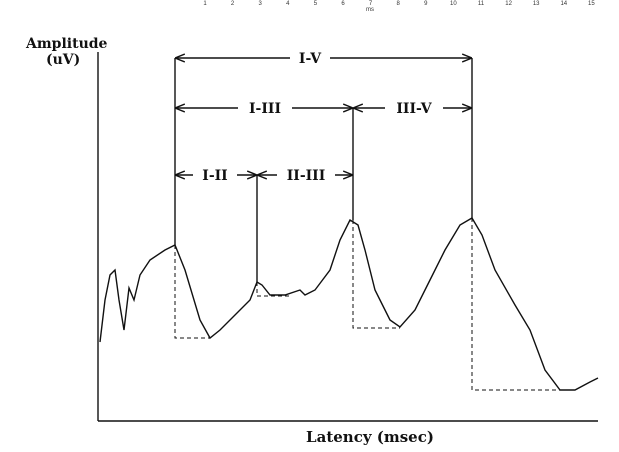 This screenshot has width=619, height=452. What do you see at coordinates (205, 4) in the screenshot?
I see `ruler-tick-label: 1` at bounding box center [205, 4].